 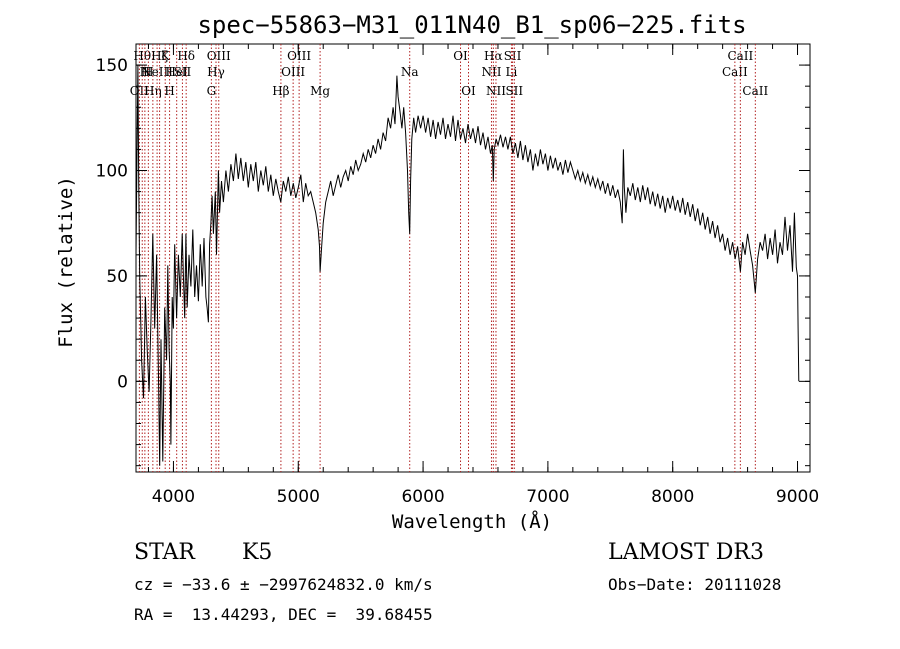 I want to click on marker-label-8: H, so click(x=169, y=91).